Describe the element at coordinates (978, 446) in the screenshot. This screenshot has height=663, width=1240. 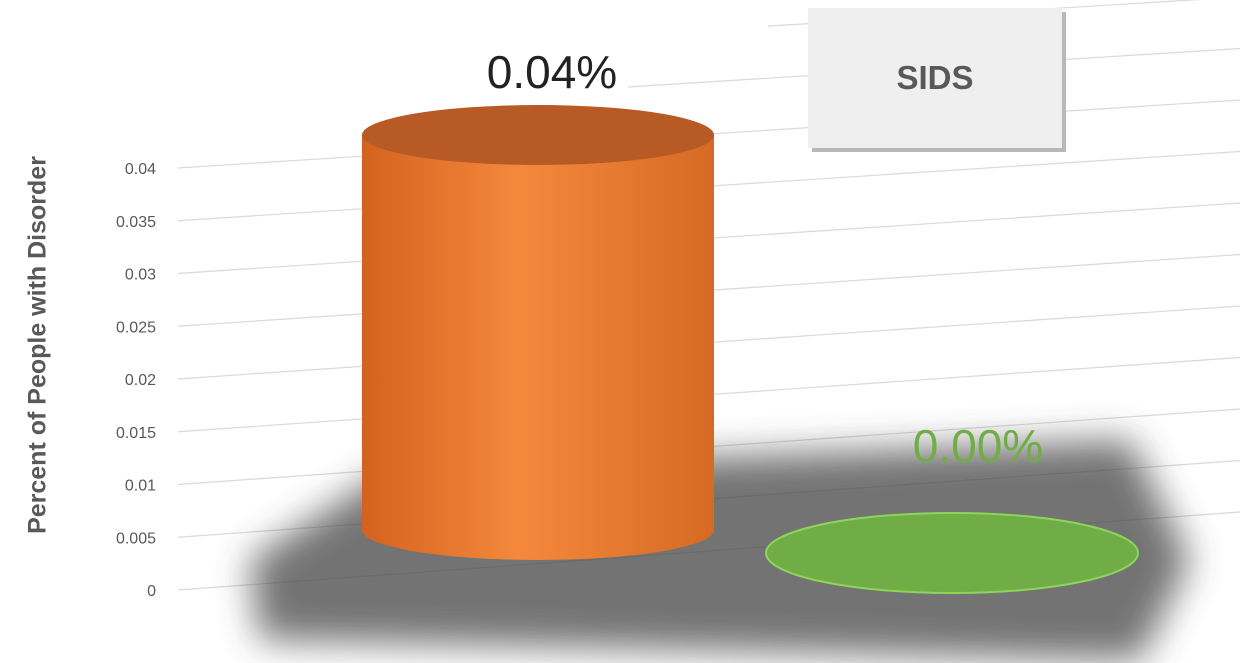
I see `data-label: 0.00%` at that location.